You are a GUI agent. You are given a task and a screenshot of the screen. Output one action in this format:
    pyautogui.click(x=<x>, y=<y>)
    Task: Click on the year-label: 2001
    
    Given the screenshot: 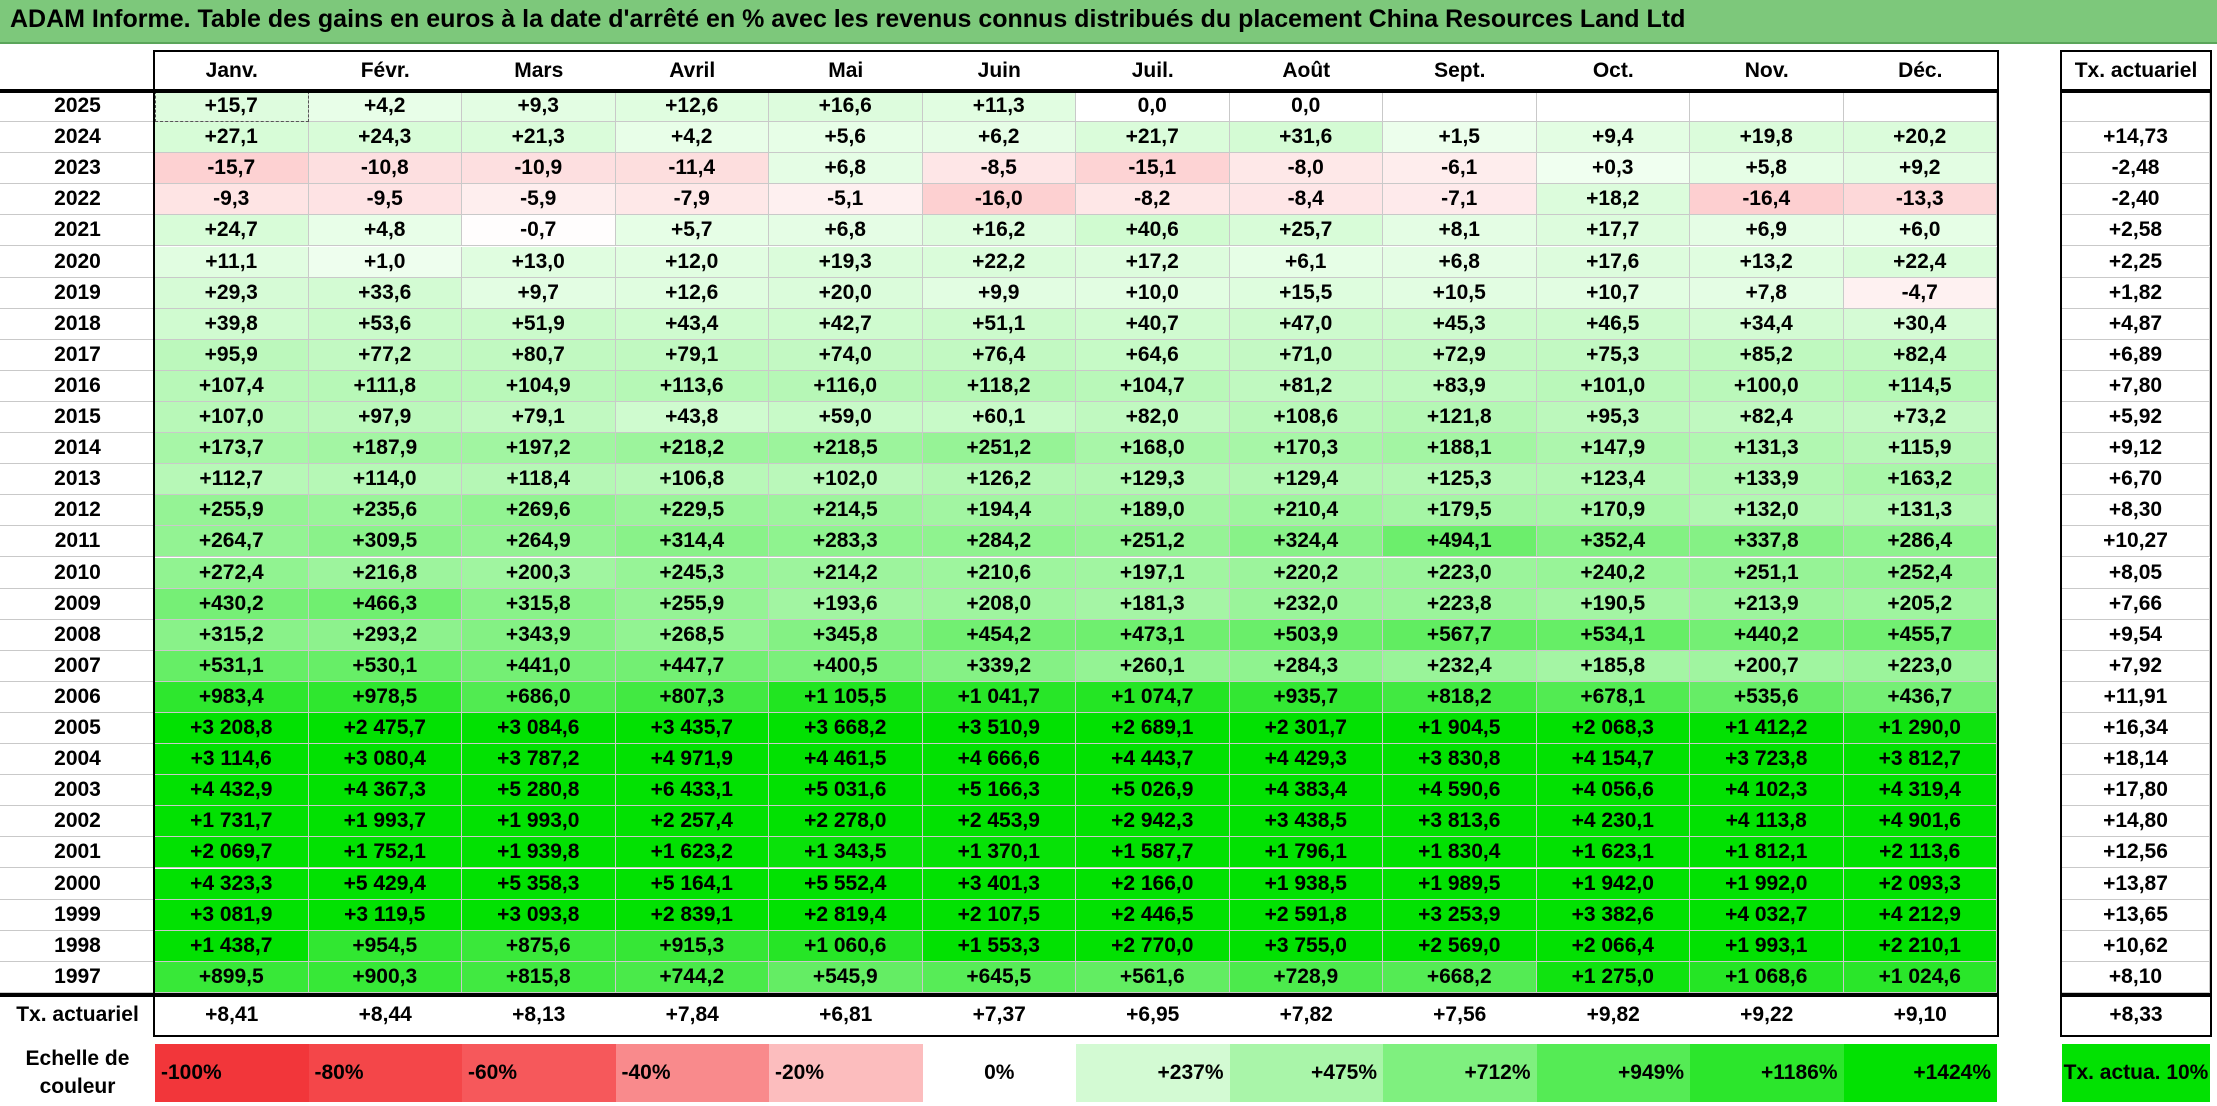 What is the action you would take?
    pyautogui.click(x=77, y=853)
    